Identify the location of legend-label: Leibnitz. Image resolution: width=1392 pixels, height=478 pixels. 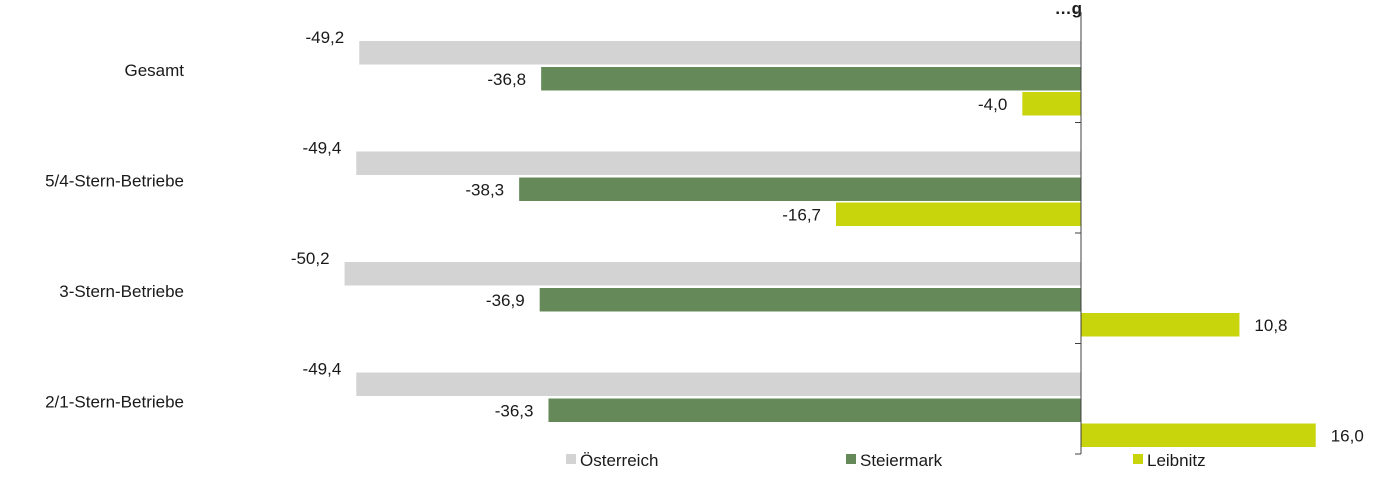
(1176, 460).